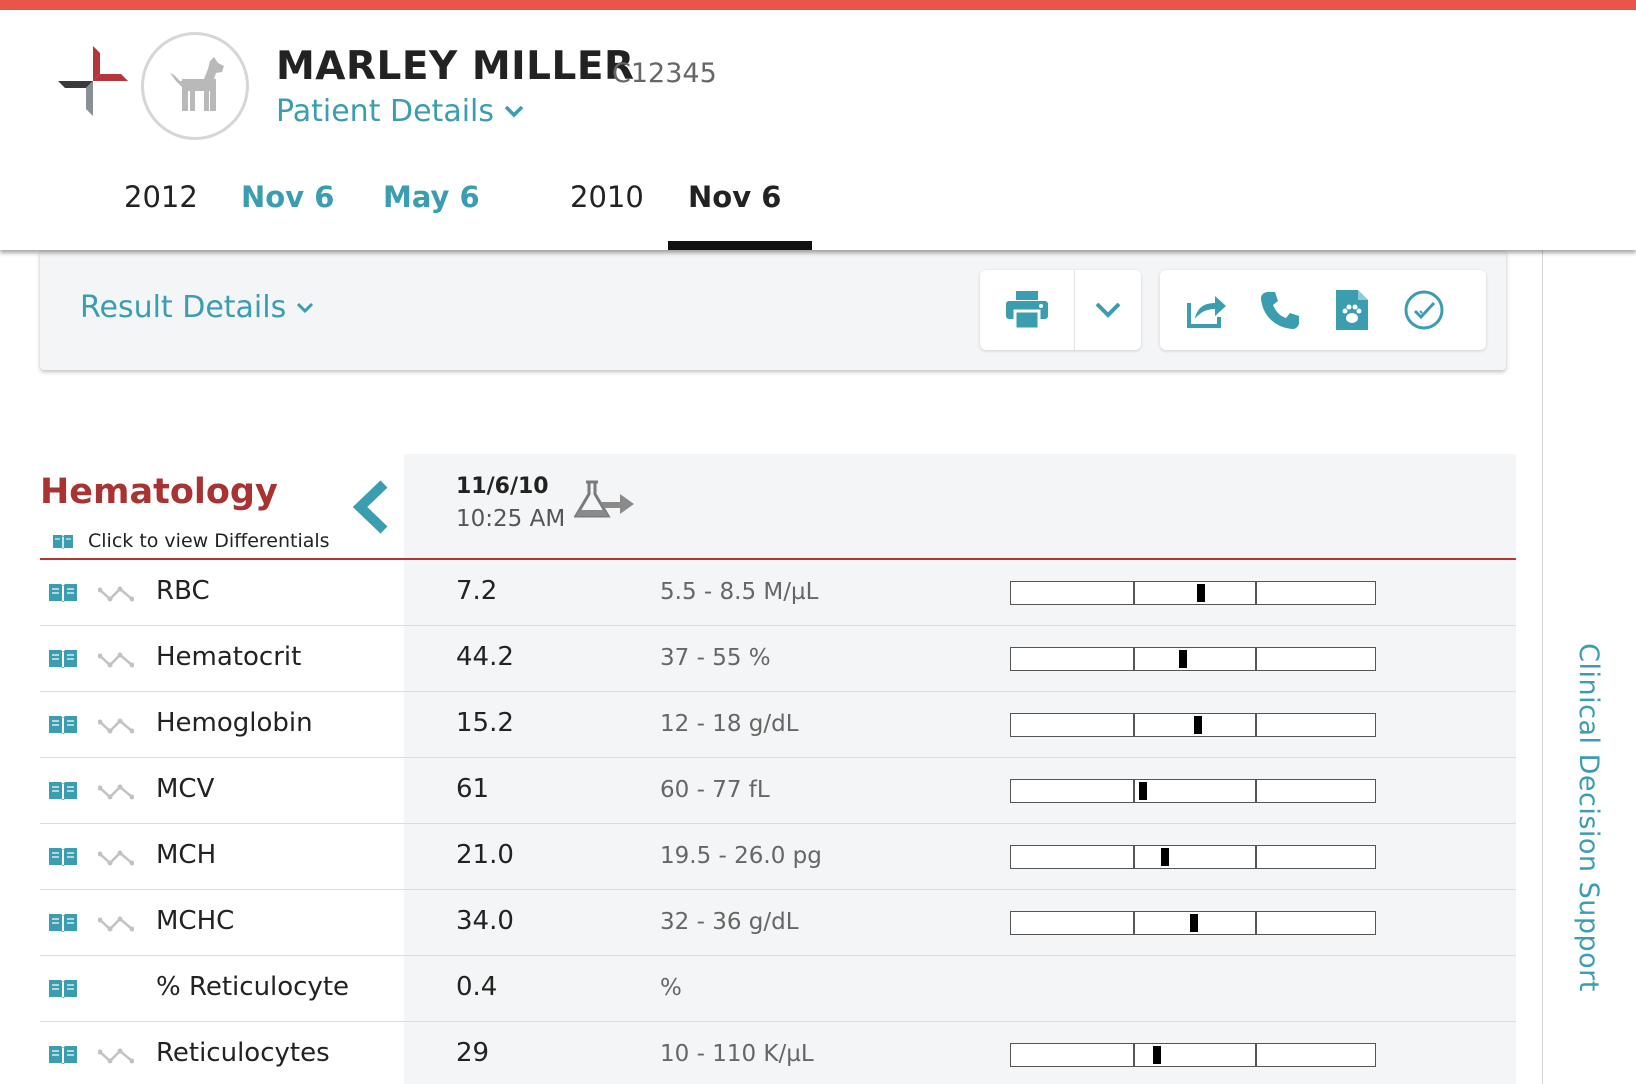 Image resolution: width=1636 pixels, height=1084 pixels. Describe the element at coordinates (229, 657) in the screenshot. I see `row-test-name: Hematocrit` at that location.